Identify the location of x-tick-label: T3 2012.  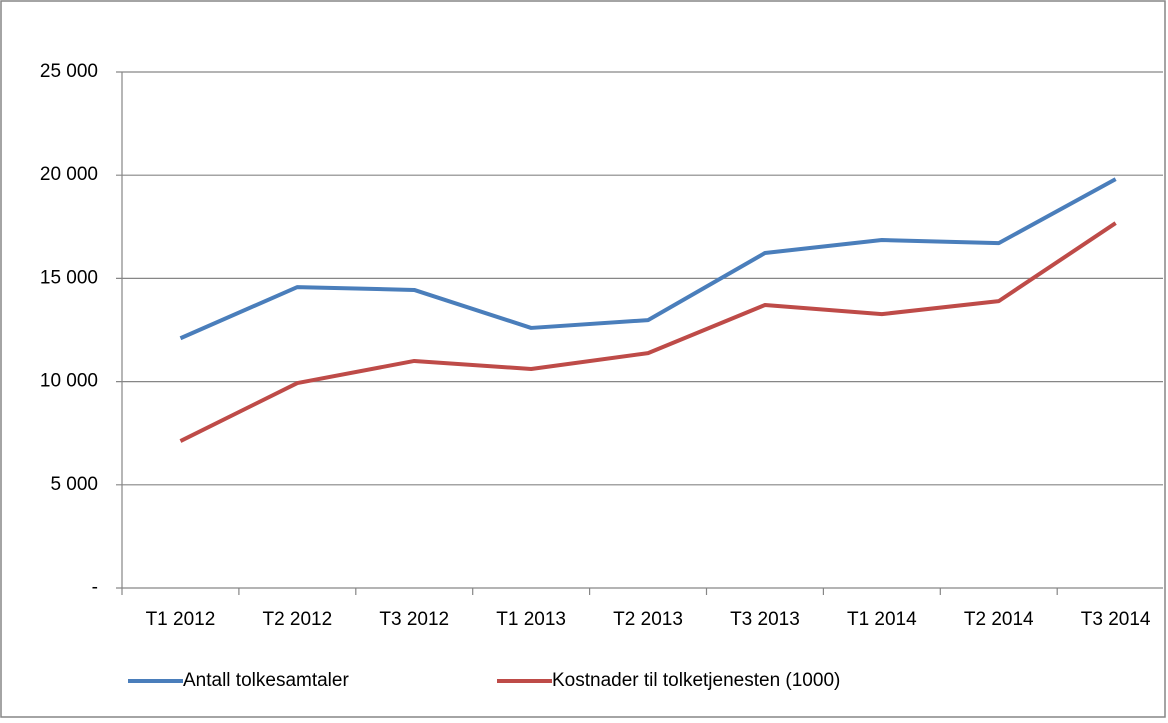
(414, 619).